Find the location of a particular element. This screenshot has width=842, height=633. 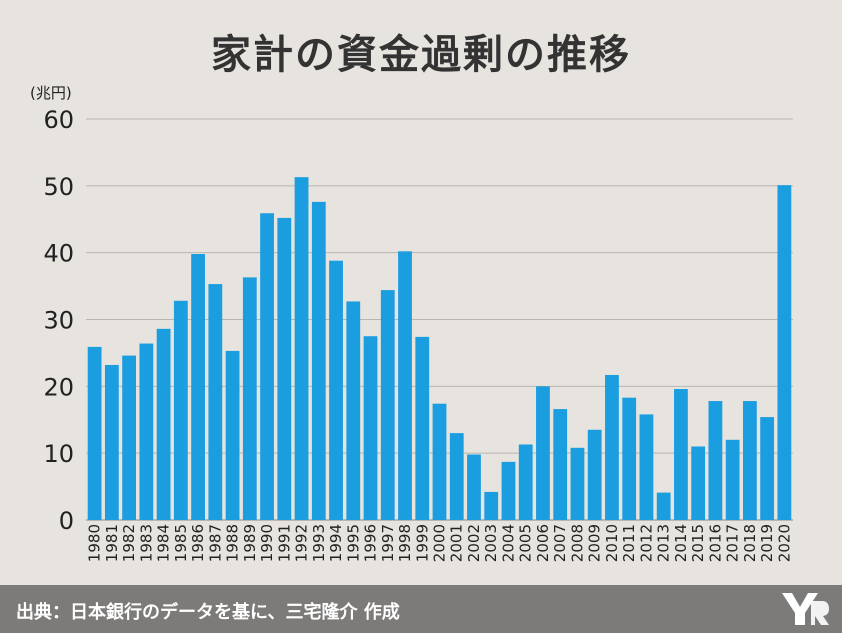

x-tick-label: 1996 is located at coordinates (371, 543).